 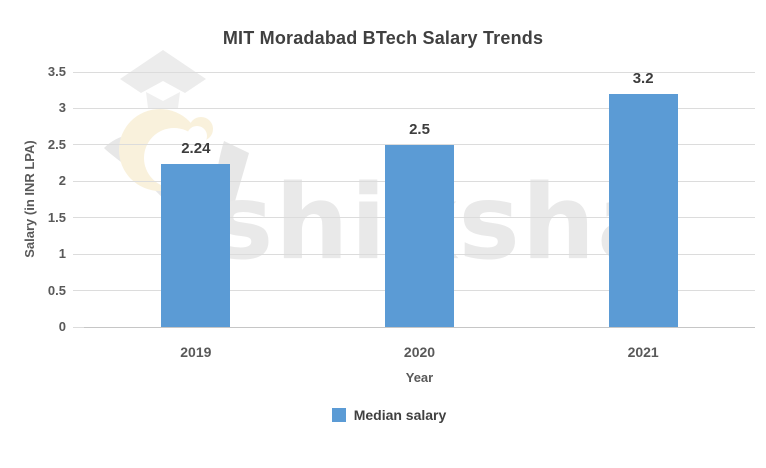 I want to click on y-tick-label: 0.5, so click(x=56, y=290).